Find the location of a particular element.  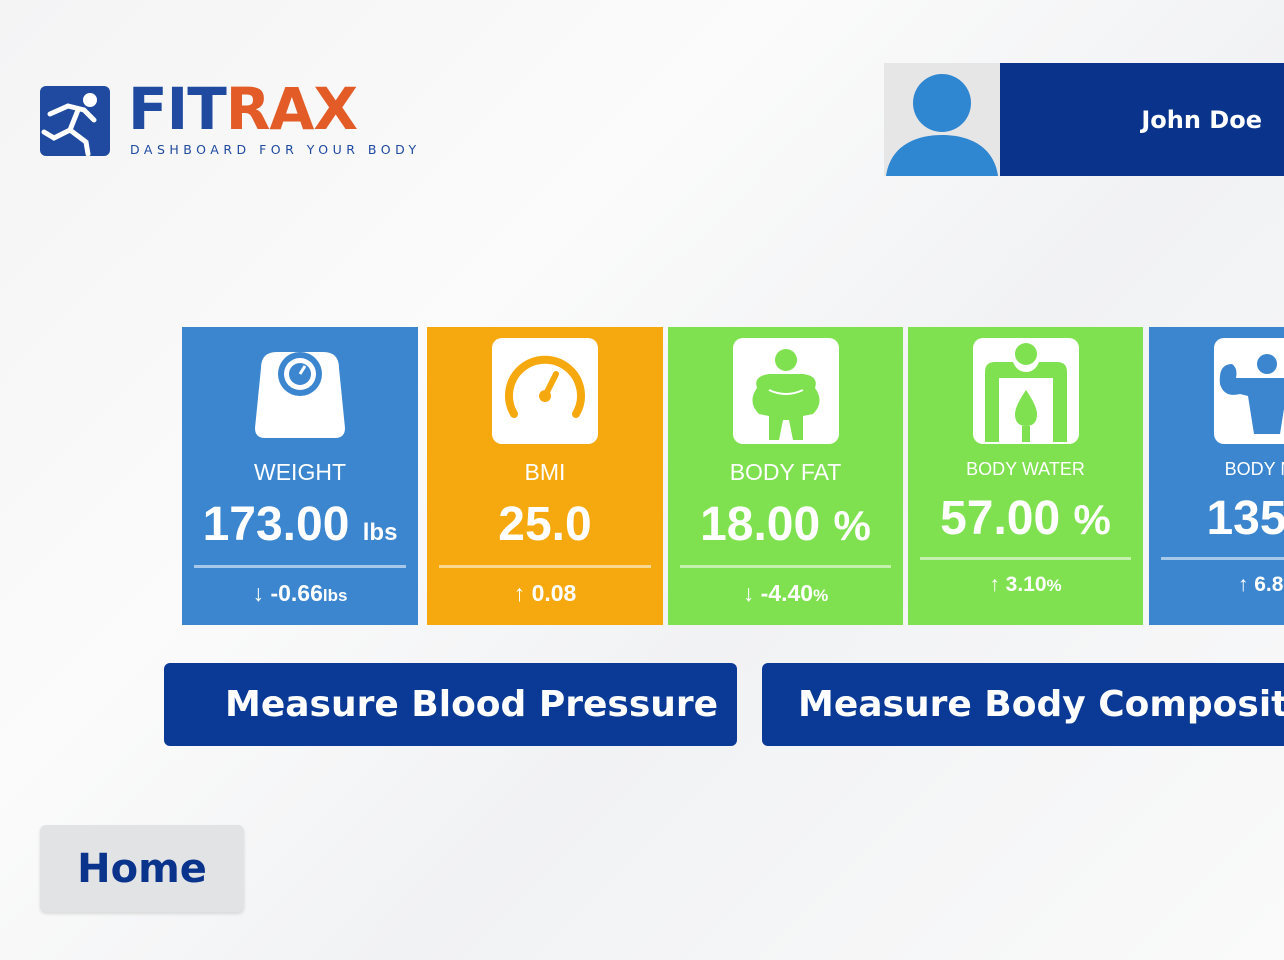

tile-label: BMI is located at coordinates (545, 472).